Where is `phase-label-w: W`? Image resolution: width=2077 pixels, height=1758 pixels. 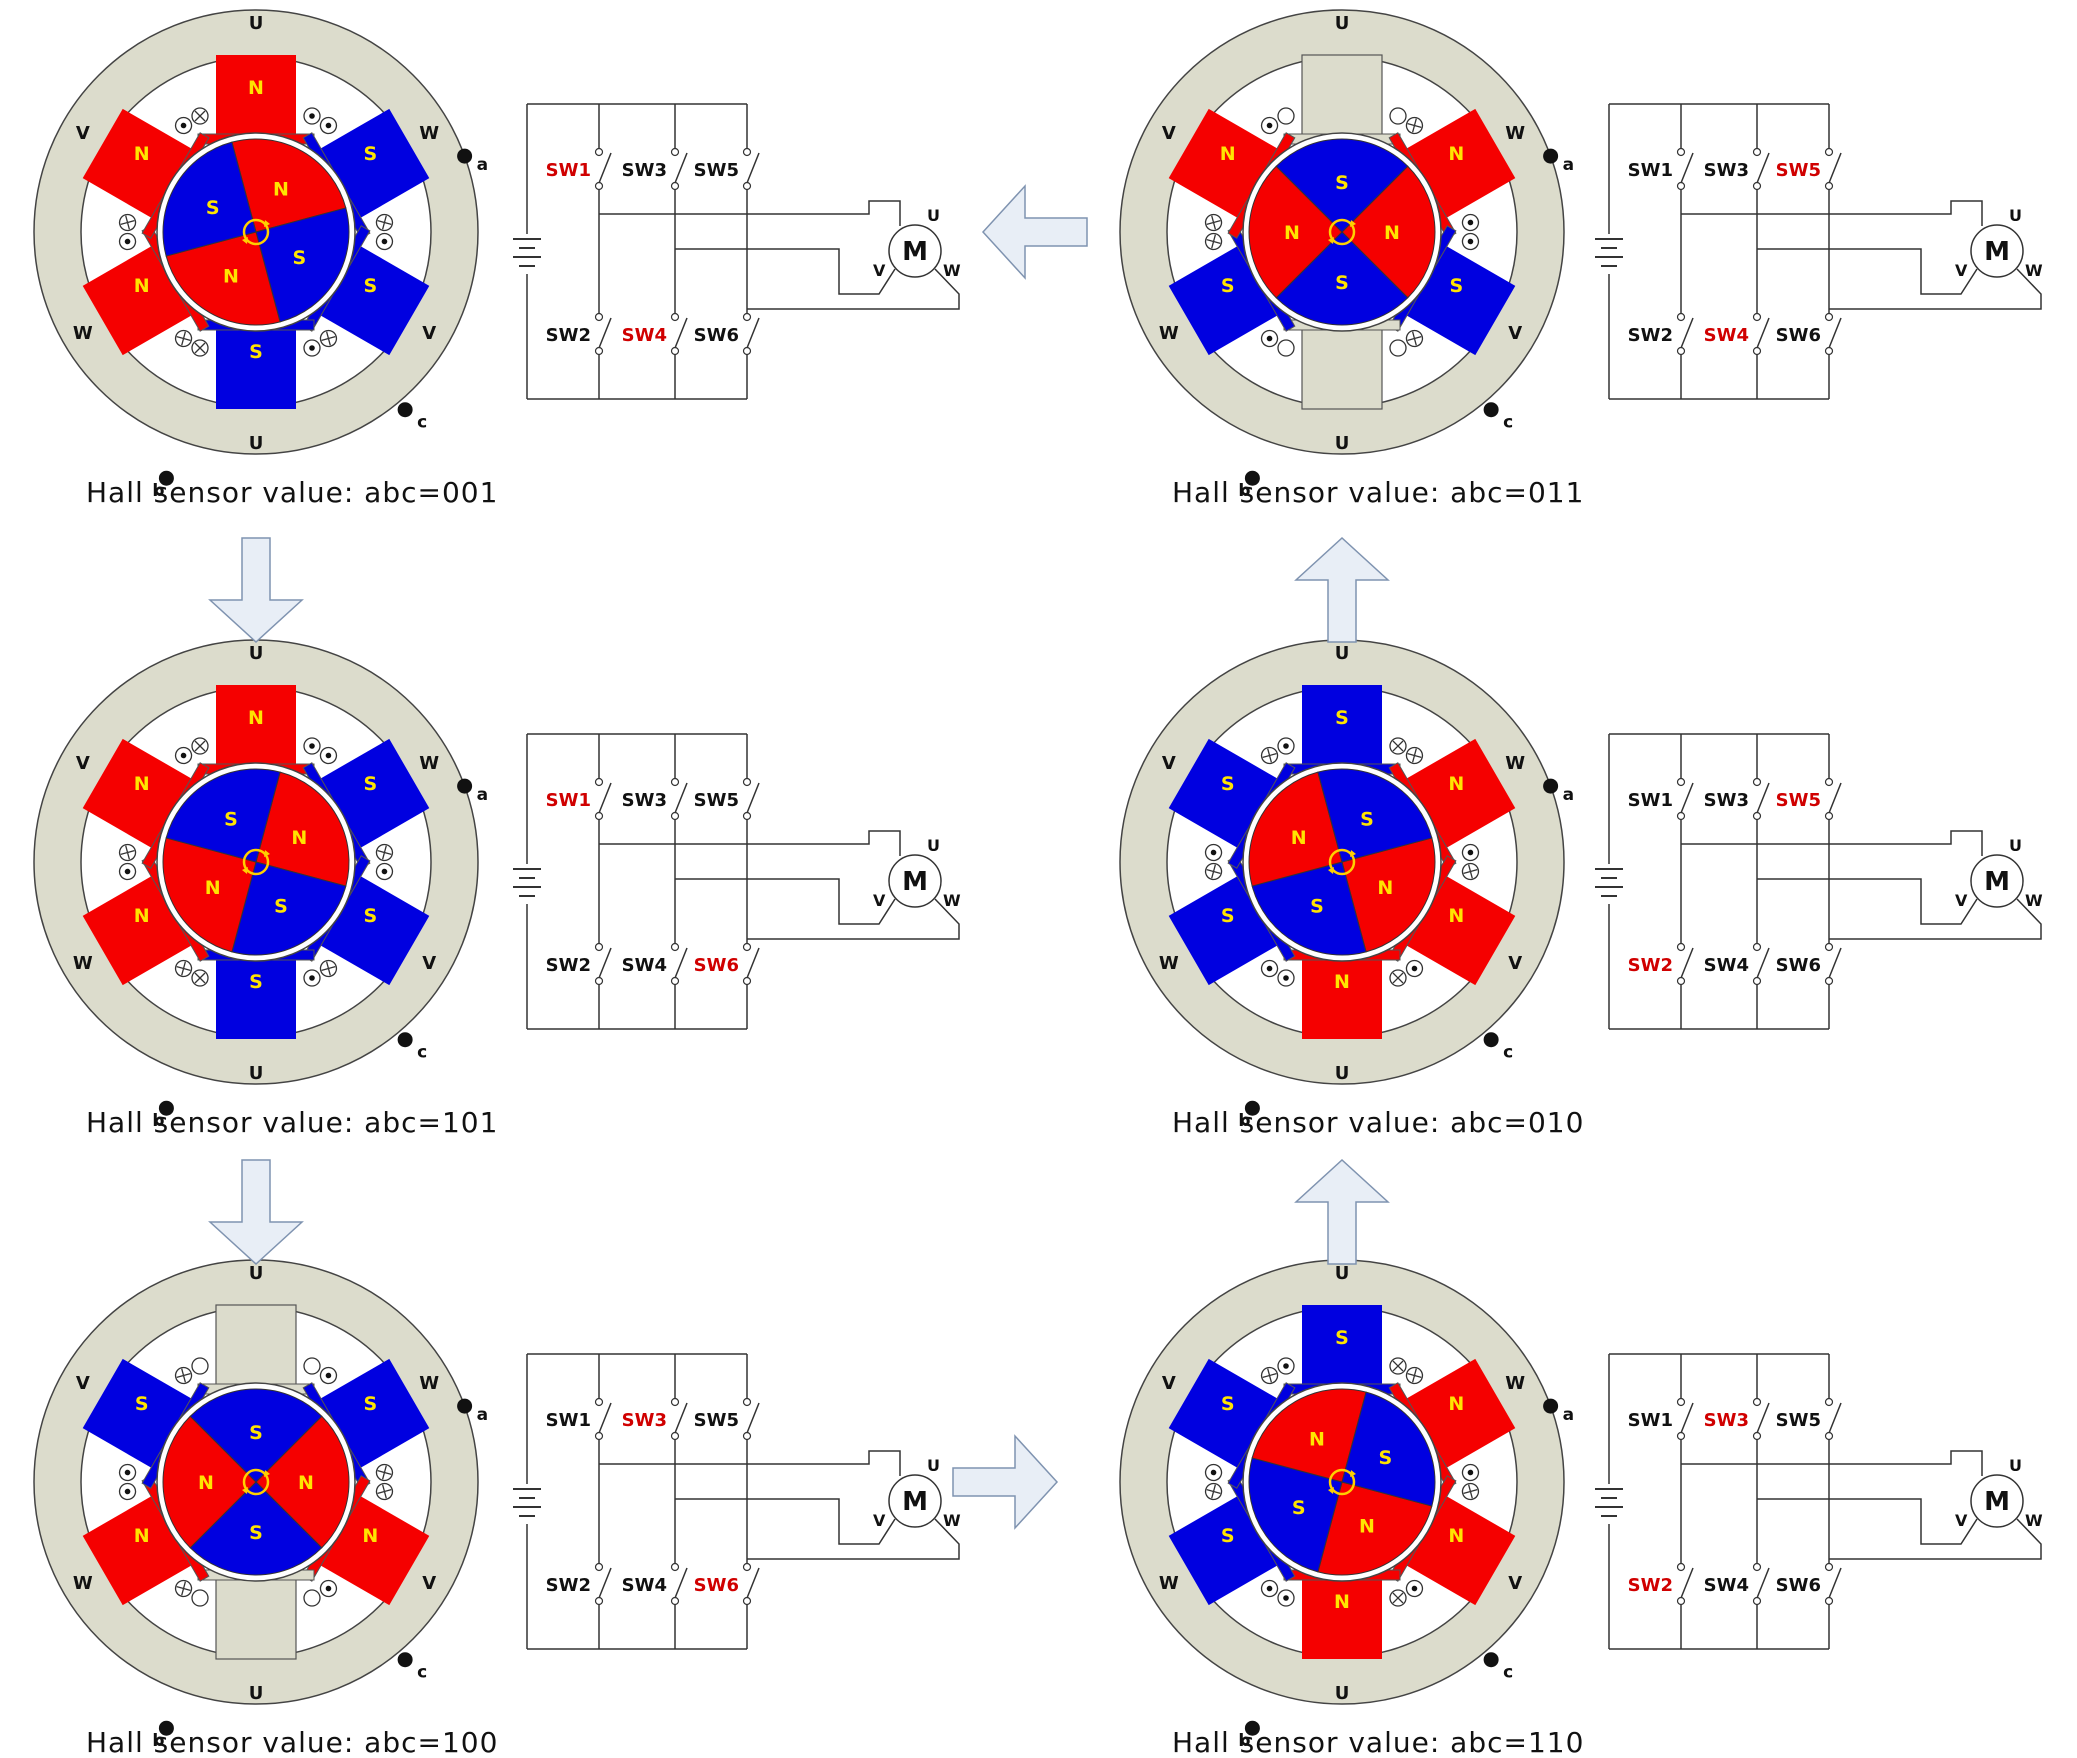
phase-label-w: W is located at coordinates (1515, 1383).